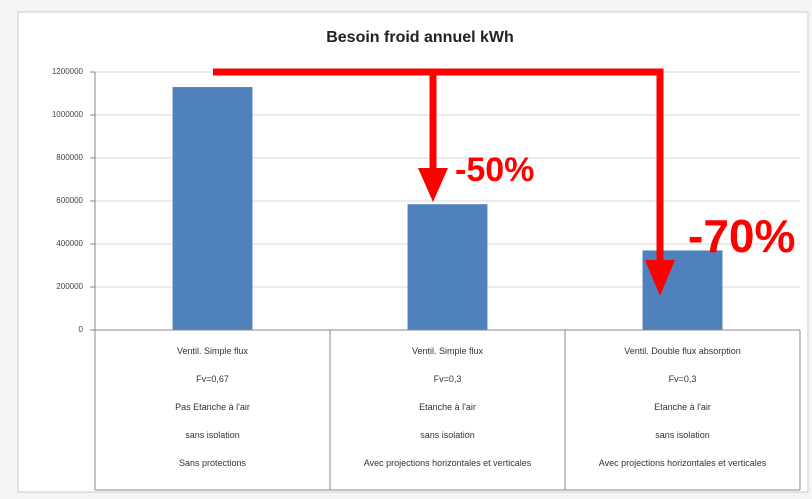  What do you see at coordinates (741, 236) in the screenshot?
I see `annotation: -70%` at bounding box center [741, 236].